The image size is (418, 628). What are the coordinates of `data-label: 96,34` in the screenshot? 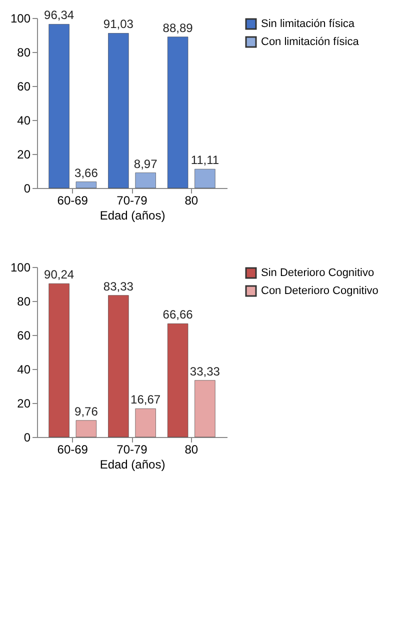 It's located at (59, 15).